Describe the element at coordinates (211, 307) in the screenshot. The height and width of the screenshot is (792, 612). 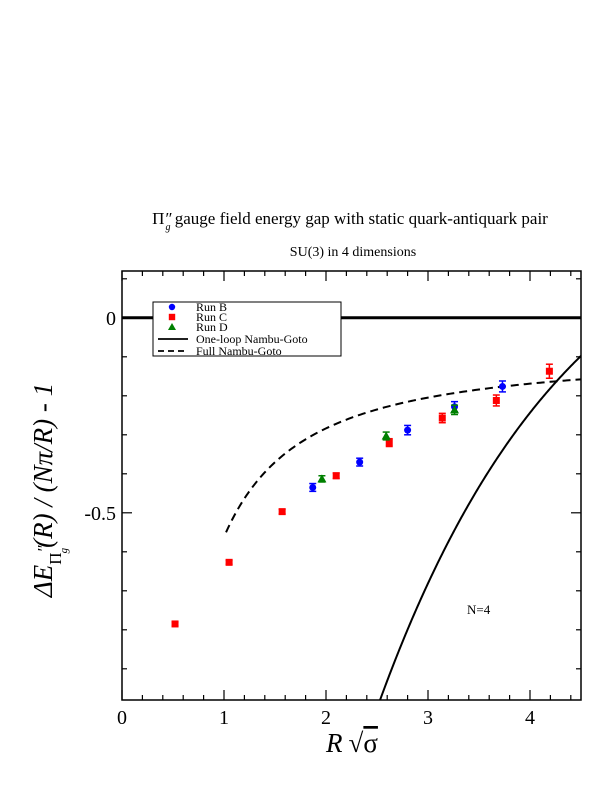
I see `legend-label: Run B` at that location.